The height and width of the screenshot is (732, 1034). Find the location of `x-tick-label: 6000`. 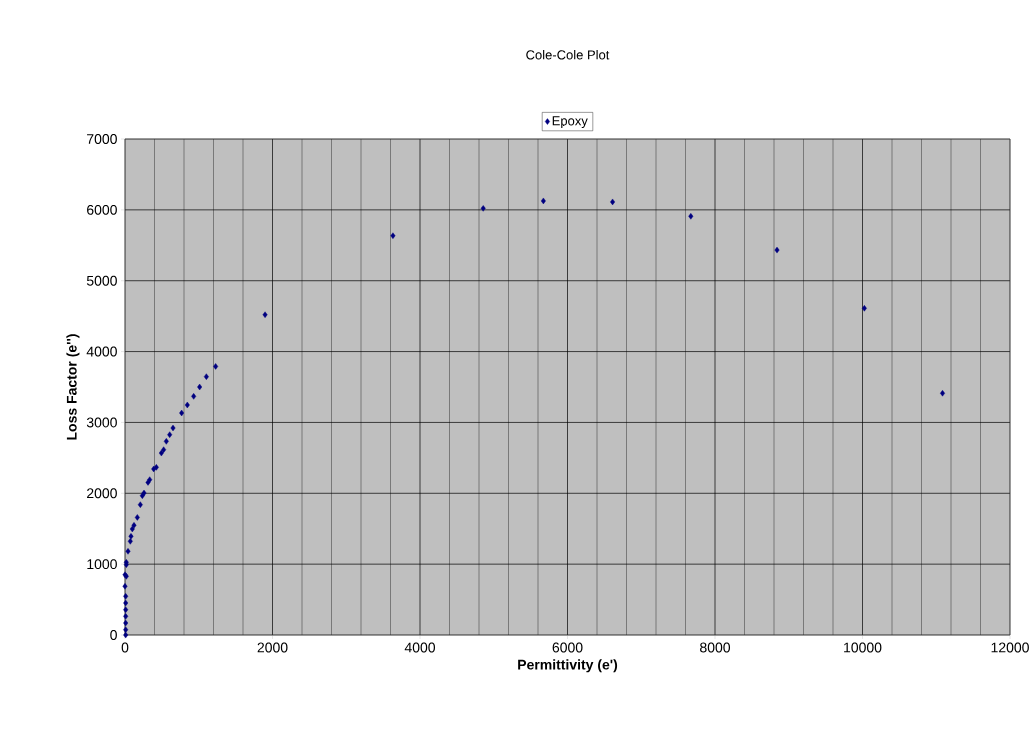

x-tick-label: 6000 is located at coordinates (567, 647).